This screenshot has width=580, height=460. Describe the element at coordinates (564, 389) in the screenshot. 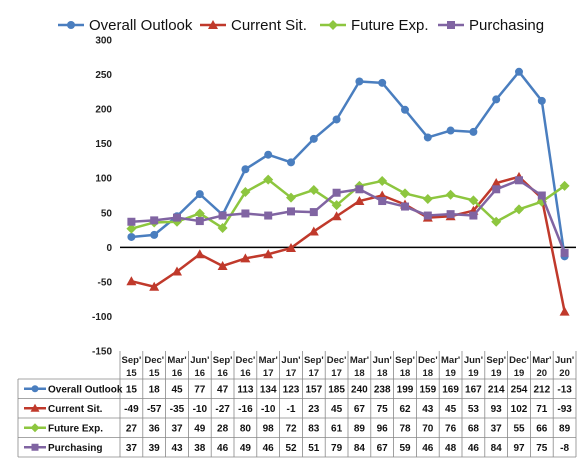

I see `table-cell-value: -13` at that location.